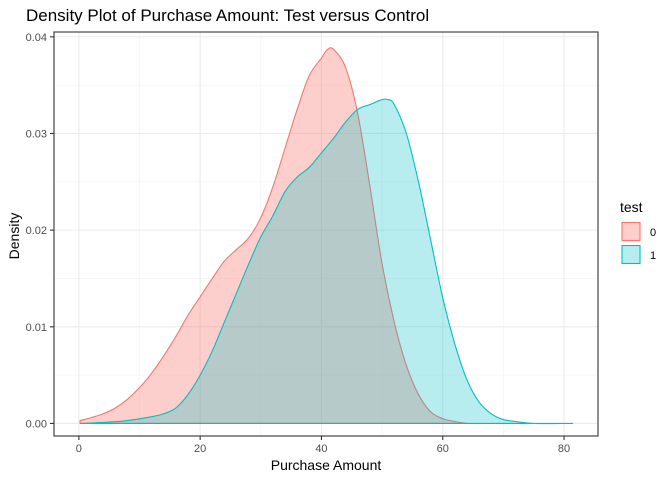 Image resolution: width=672 pixels, height=480 pixels. What do you see at coordinates (631, 207) in the screenshot?
I see `legend-title: test` at bounding box center [631, 207].